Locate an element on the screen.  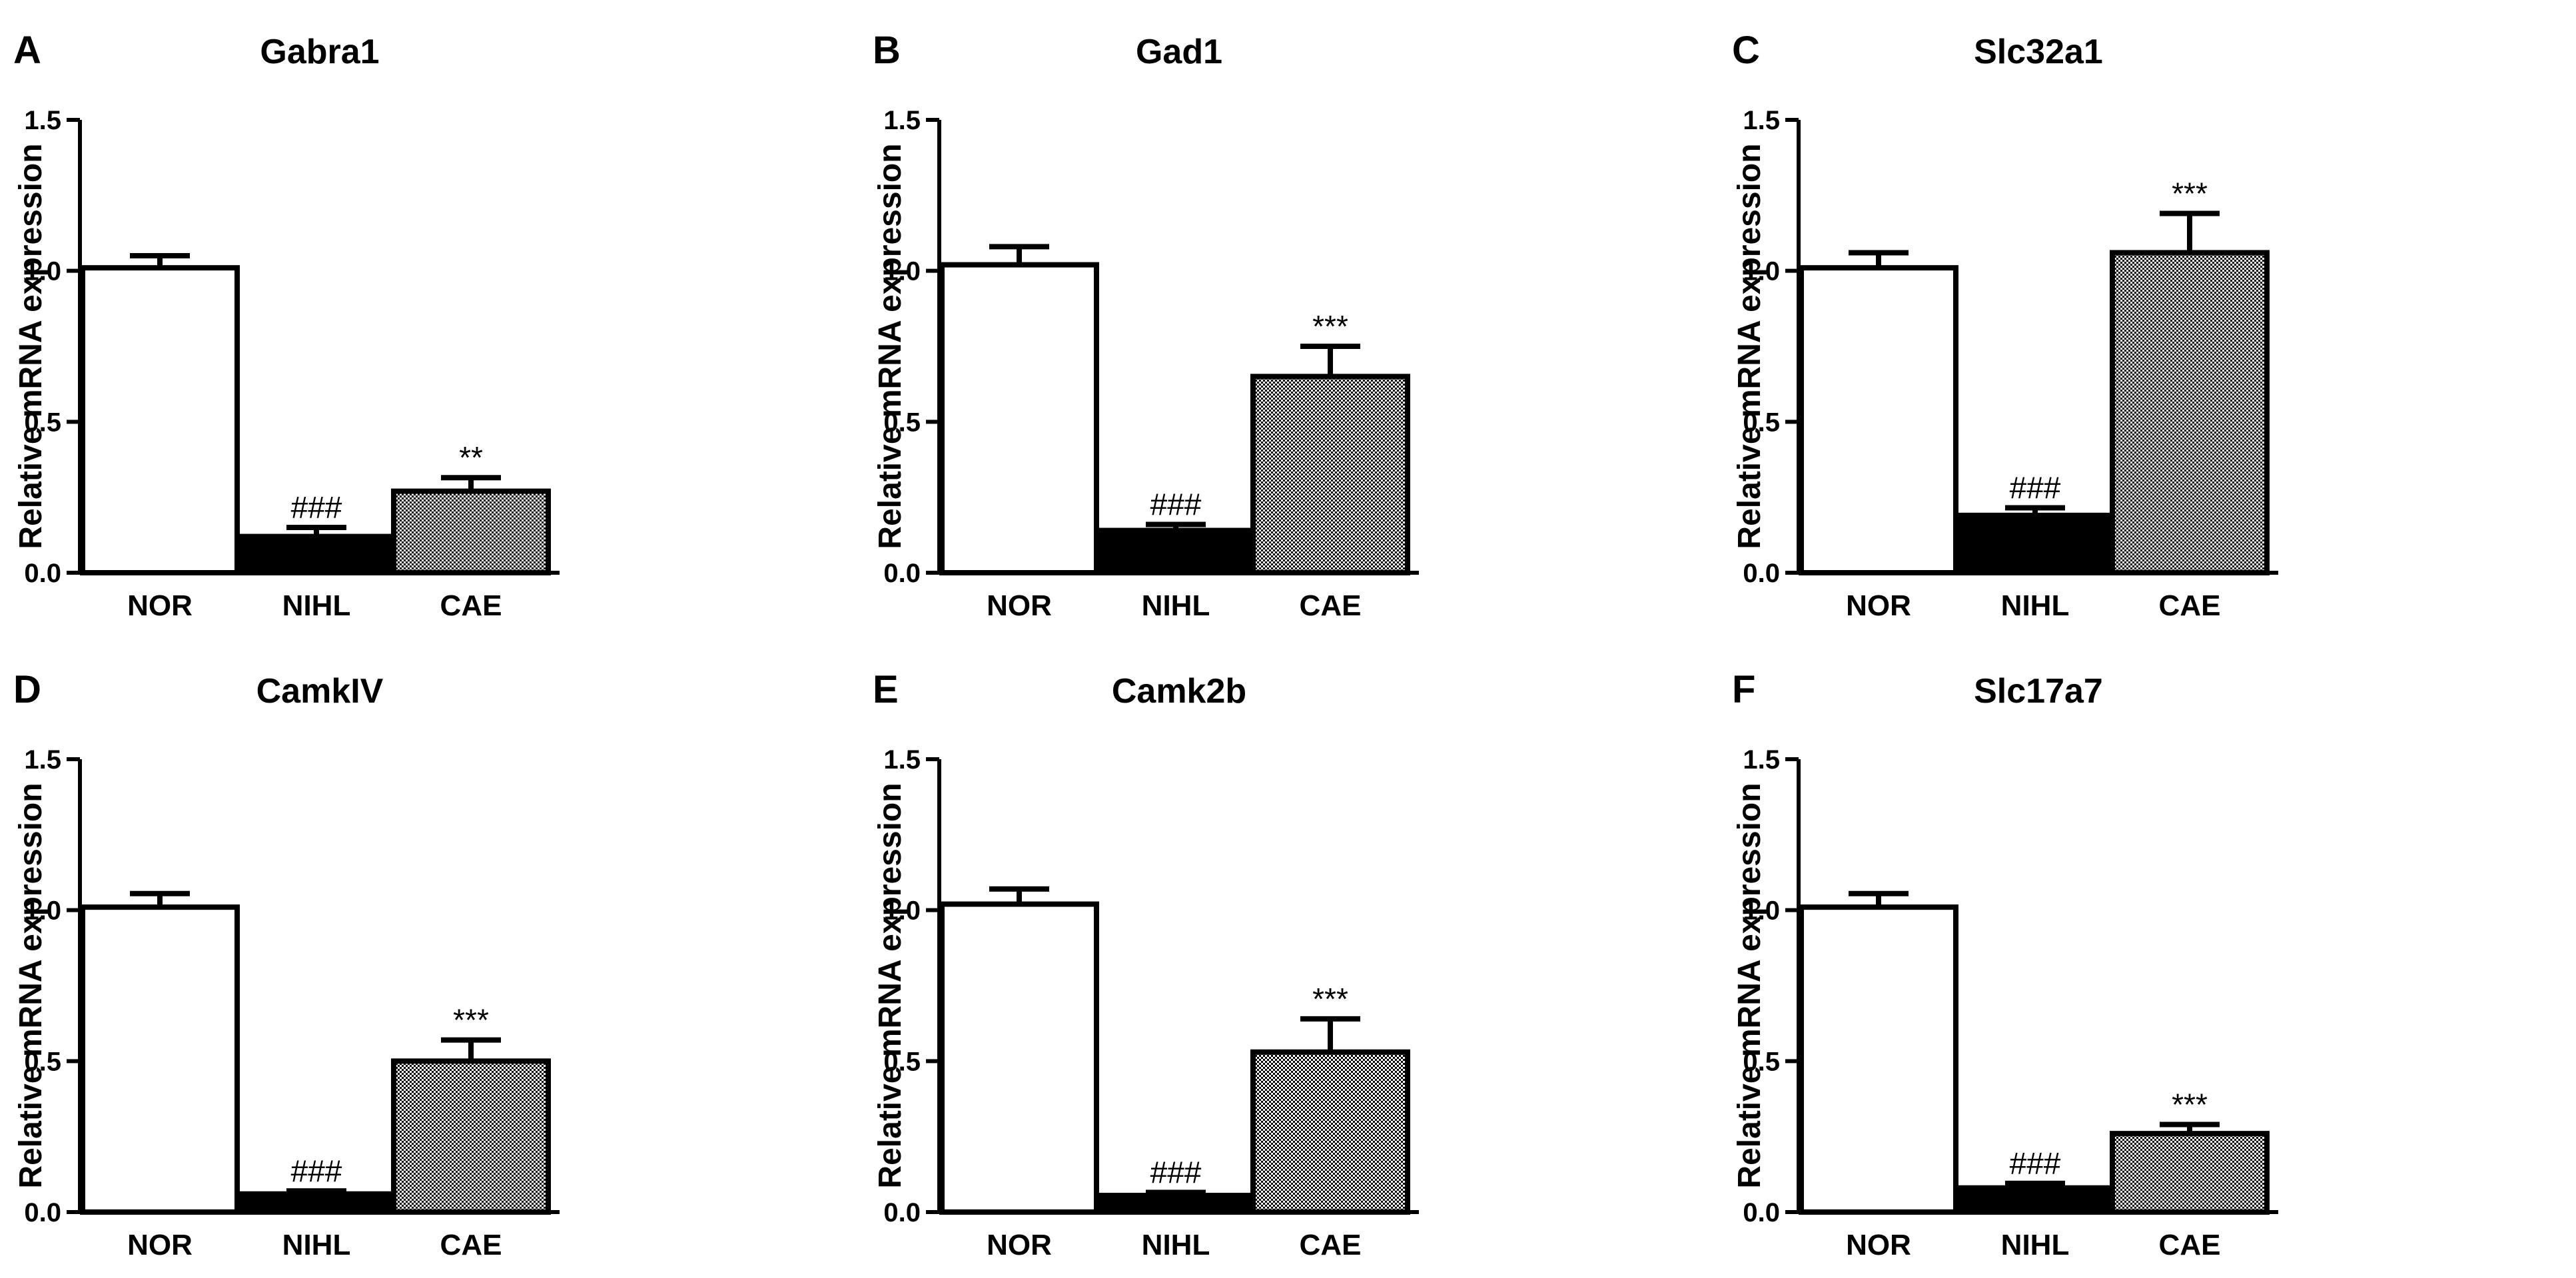
panel-d-bar-cae is located at coordinates (471, 1136).